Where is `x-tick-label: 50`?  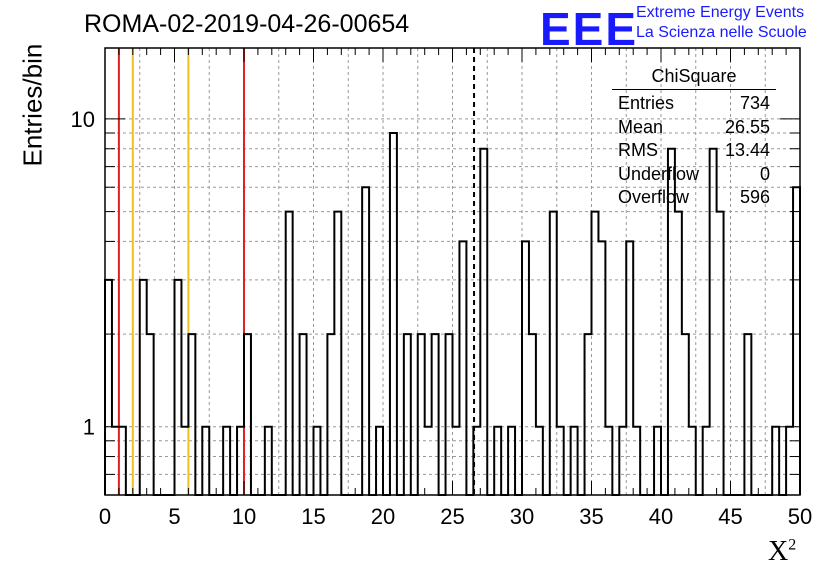 x-tick-label: 50 is located at coordinates (800, 516).